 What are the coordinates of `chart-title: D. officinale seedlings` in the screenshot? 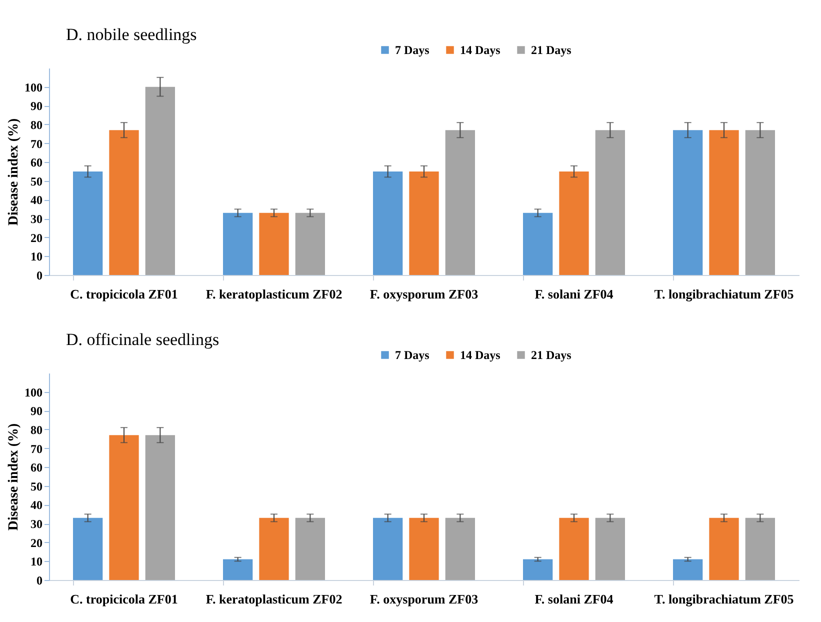 It's located at (143, 339).